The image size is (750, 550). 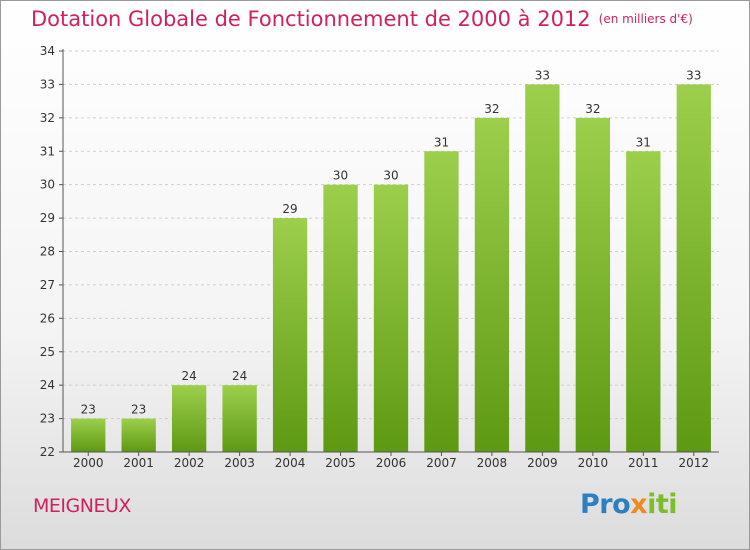 What do you see at coordinates (47, 51) in the screenshot?
I see `y-tick-label: 34` at bounding box center [47, 51].